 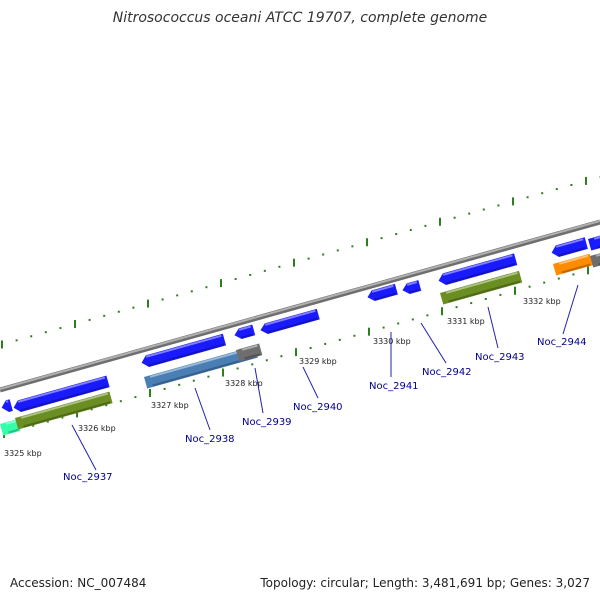 What do you see at coordinates (447, 372) in the screenshot?
I see `gene-label: Noc_2942` at bounding box center [447, 372].